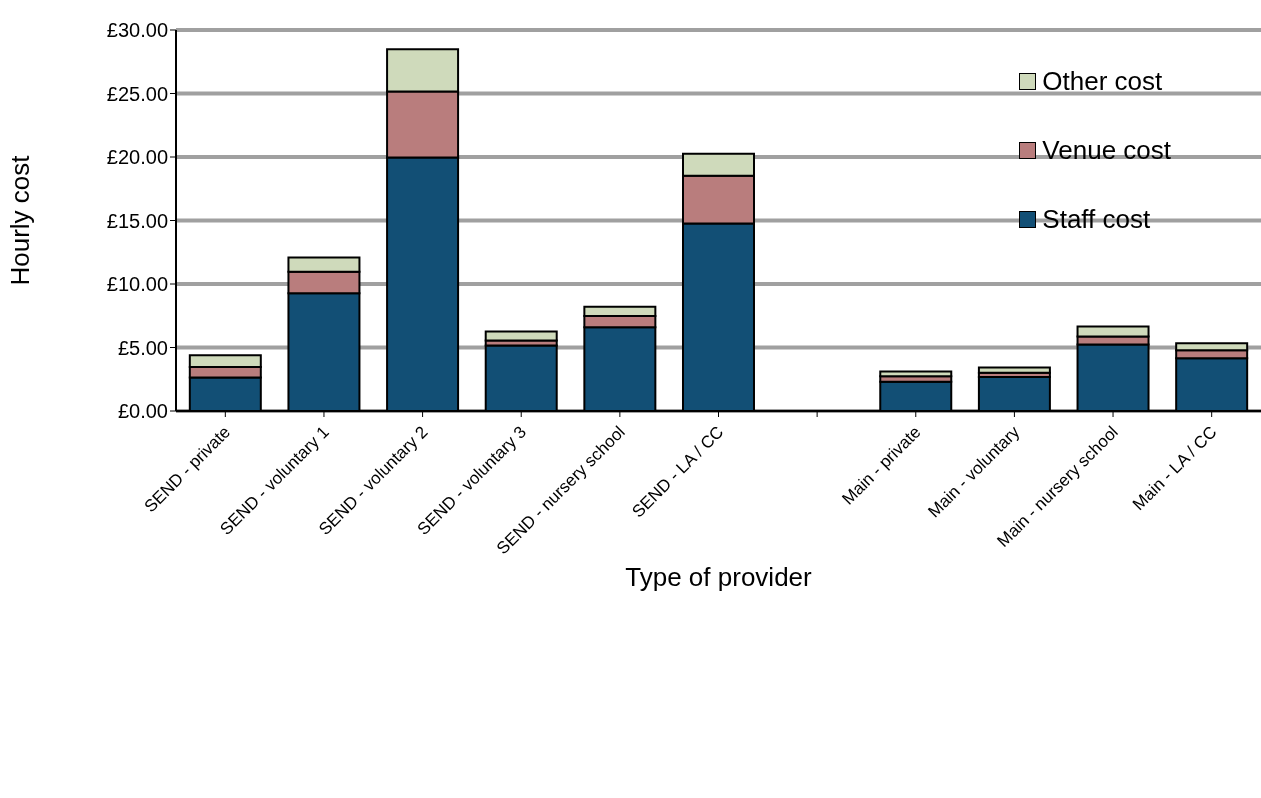 This screenshot has height=798, width=1261. I want to click on x-axis-title: Type of provider, so click(719, 577).